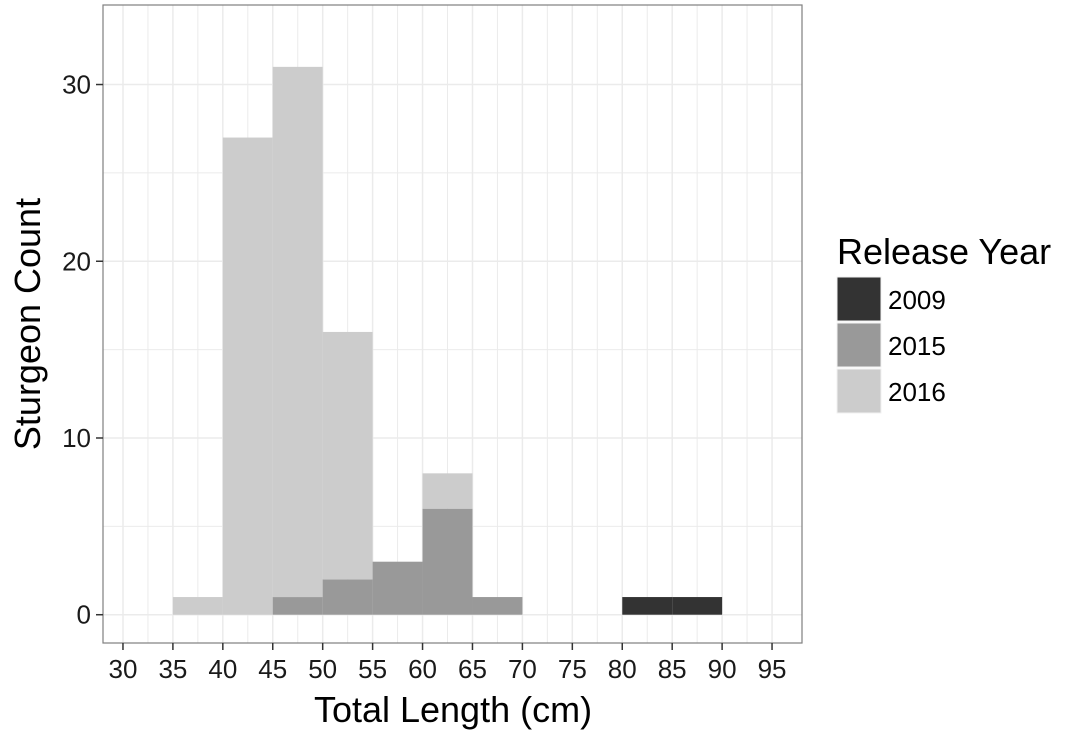  What do you see at coordinates (453, 709) in the screenshot?
I see `x-axis-title: Total Length (cm)` at bounding box center [453, 709].